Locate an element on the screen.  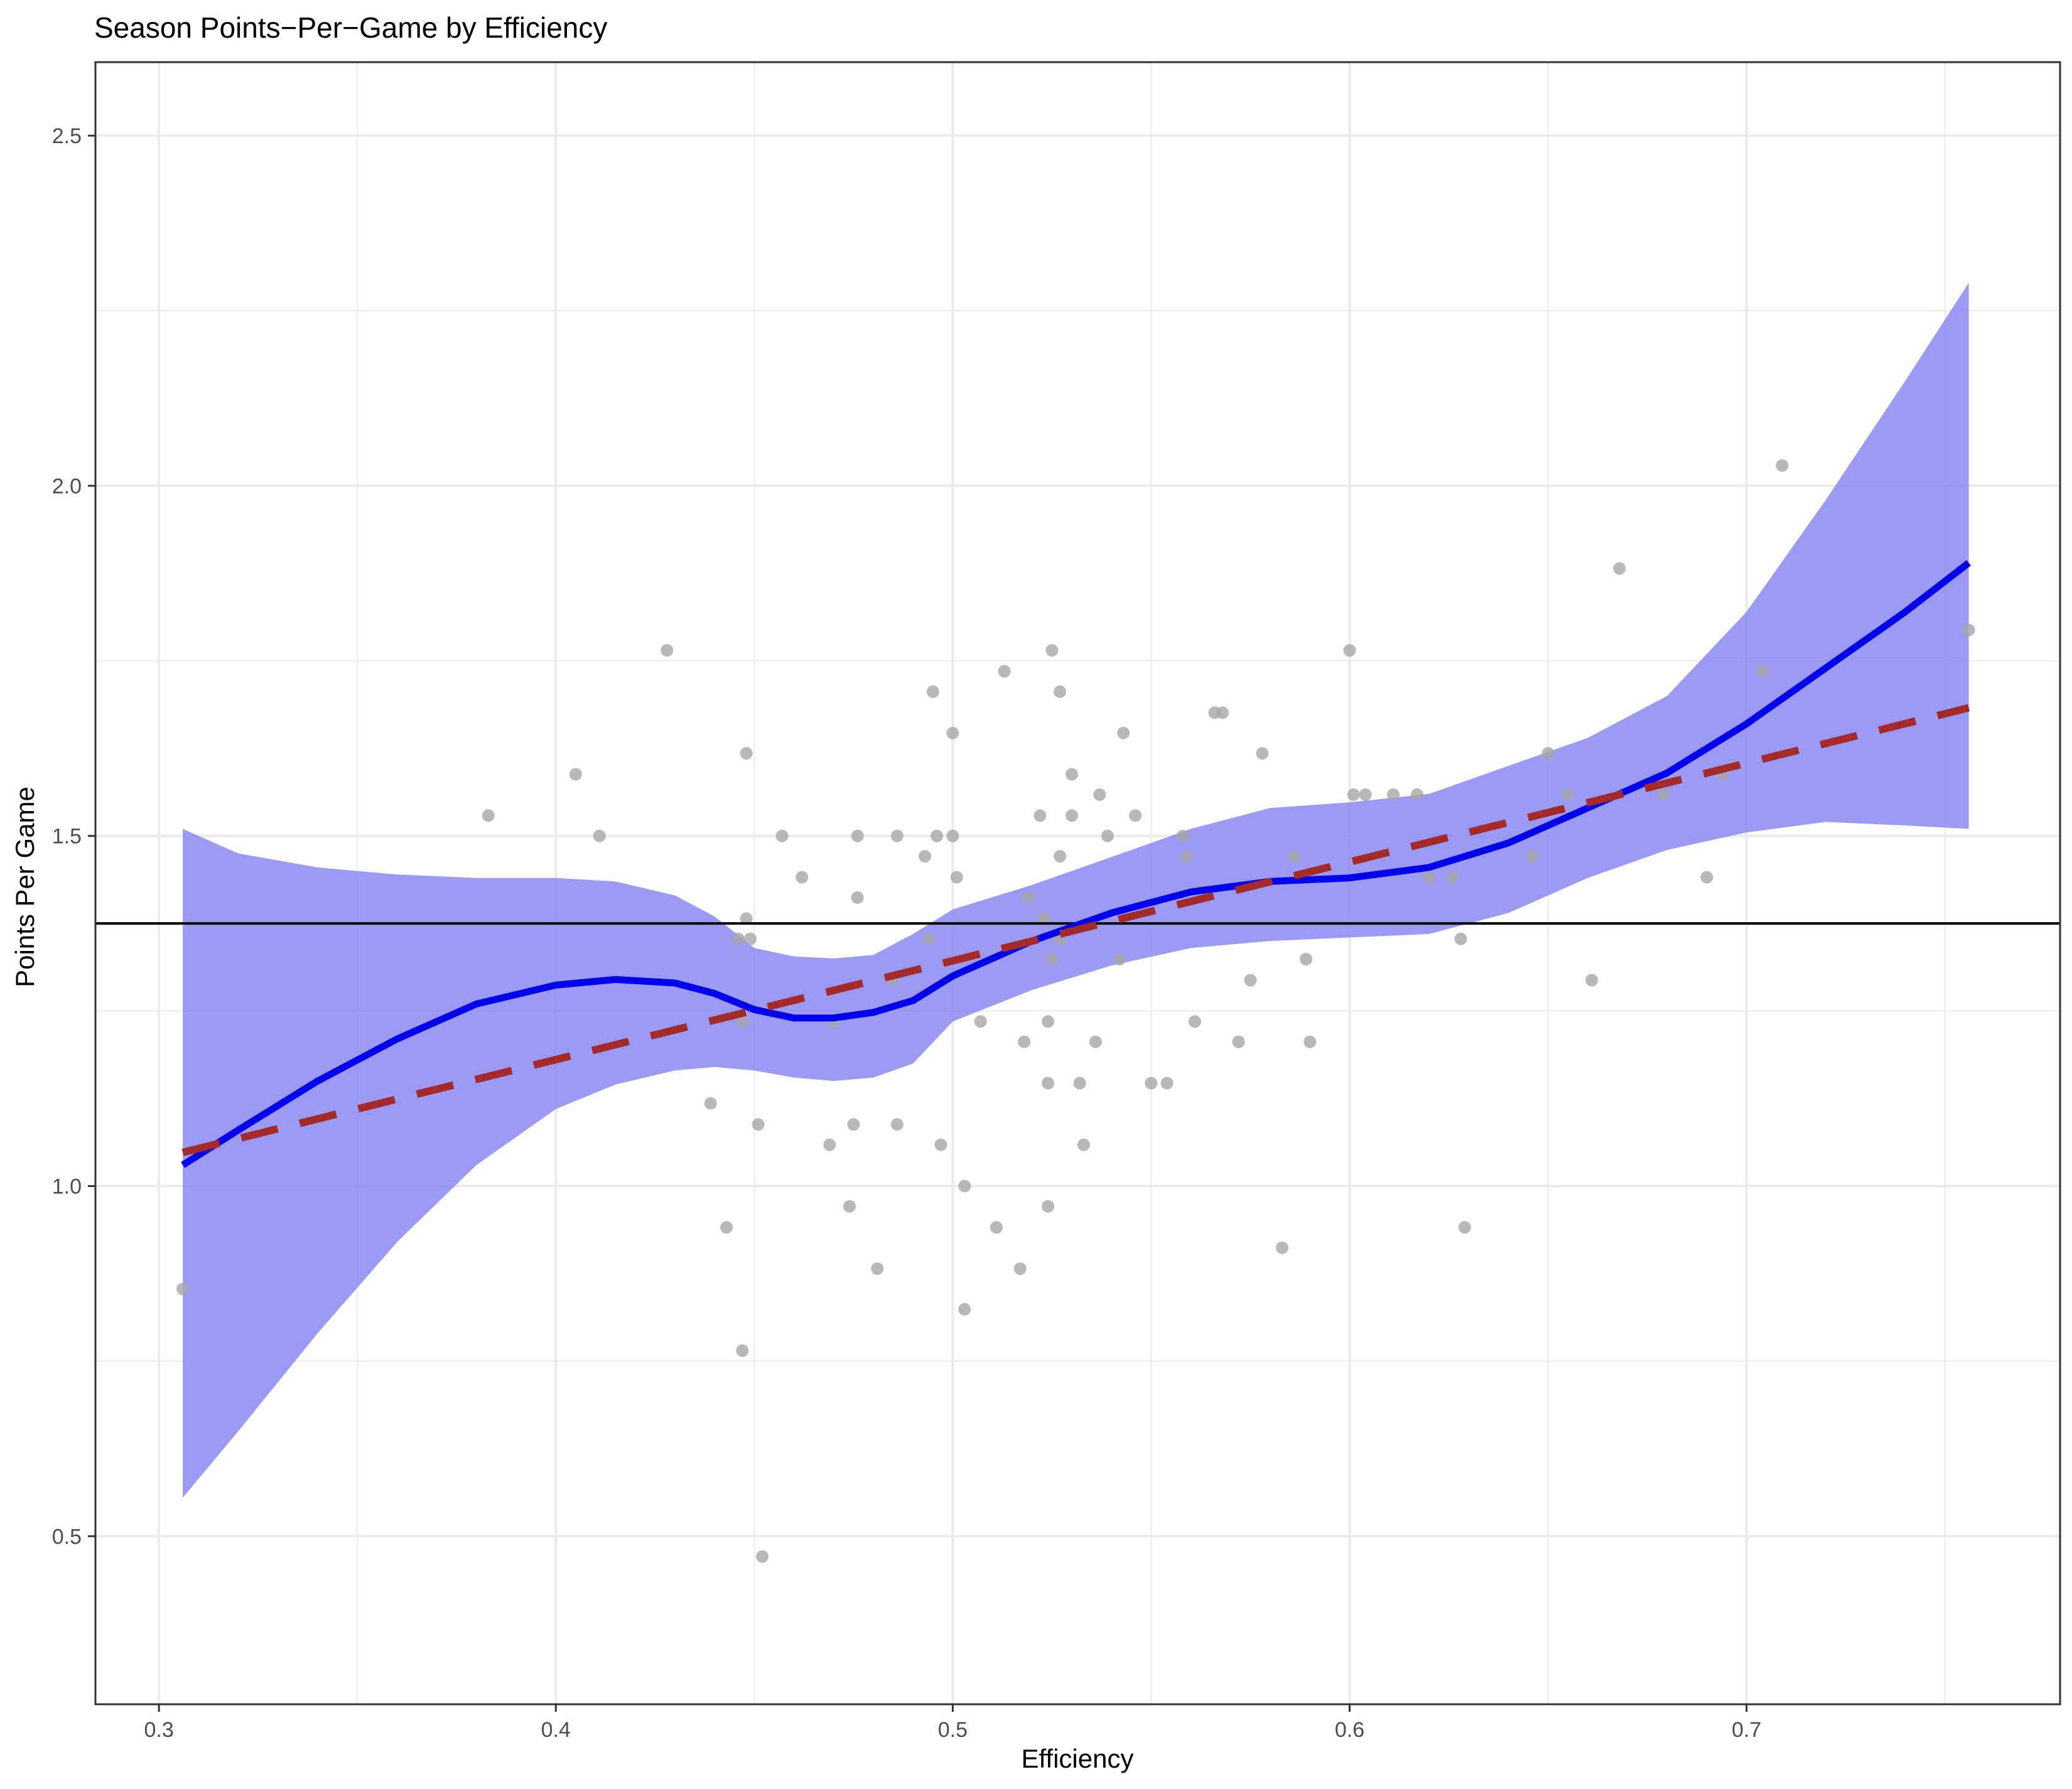
x-tick-label: 0.6 is located at coordinates (1350, 1730).